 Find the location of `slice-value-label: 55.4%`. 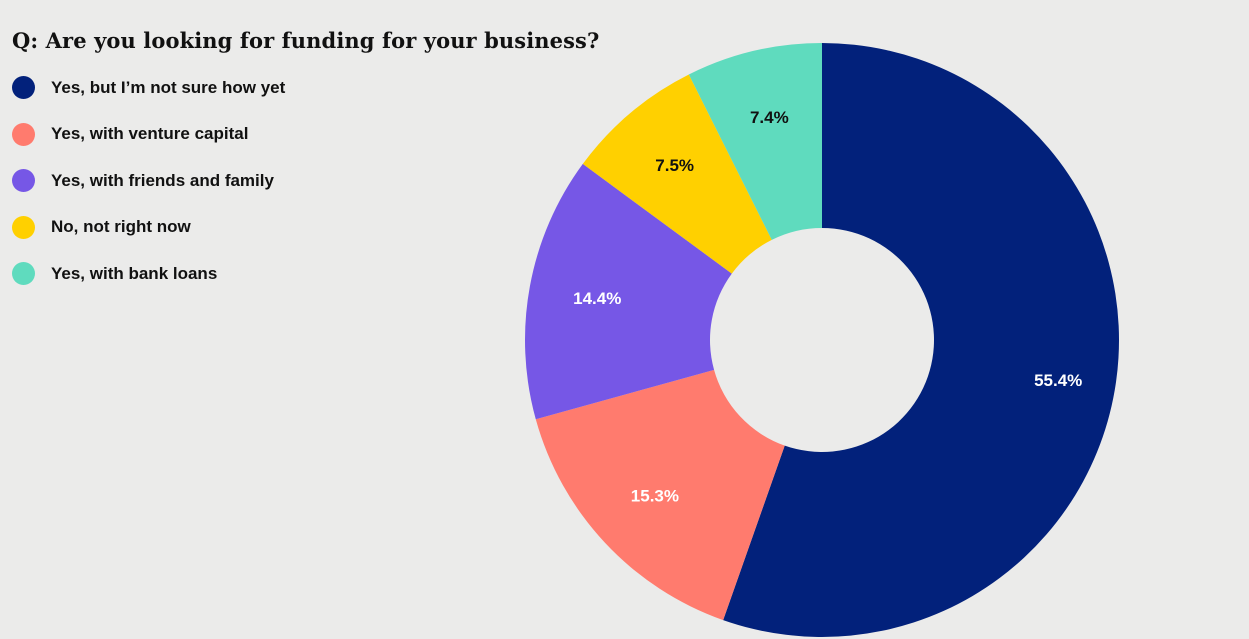

slice-value-label: 55.4% is located at coordinates (1058, 380).